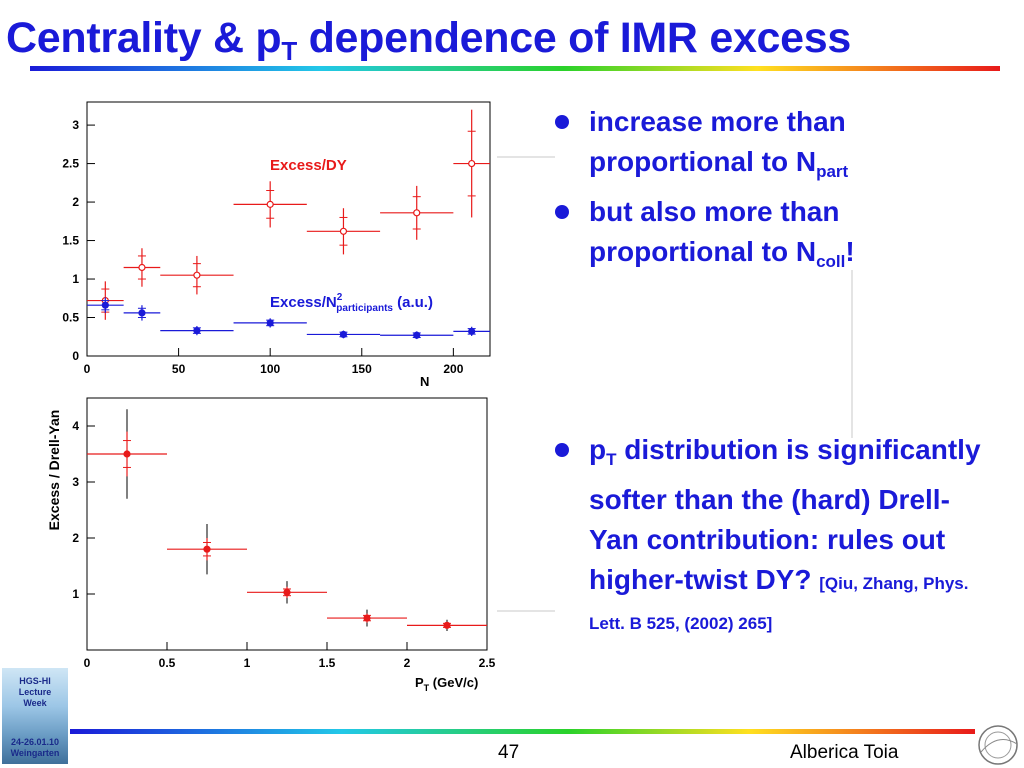 The height and width of the screenshot is (768, 1024). What do you see at coordinates (270, 369) in the screenshot?
I see `x-tick-label: 100` at bounding box center [270, 369].